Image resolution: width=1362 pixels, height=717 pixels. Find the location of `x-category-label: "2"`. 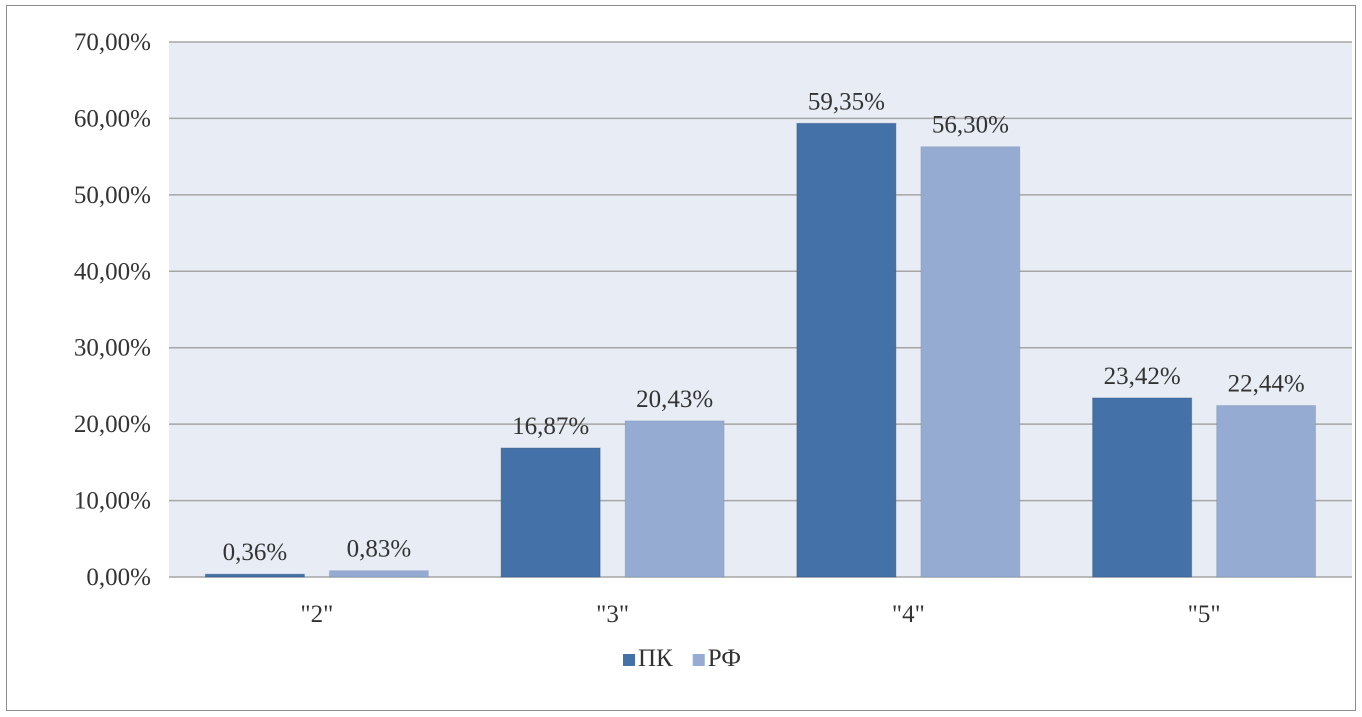

x-category-label: "2" is located at coordinates (316, 614).